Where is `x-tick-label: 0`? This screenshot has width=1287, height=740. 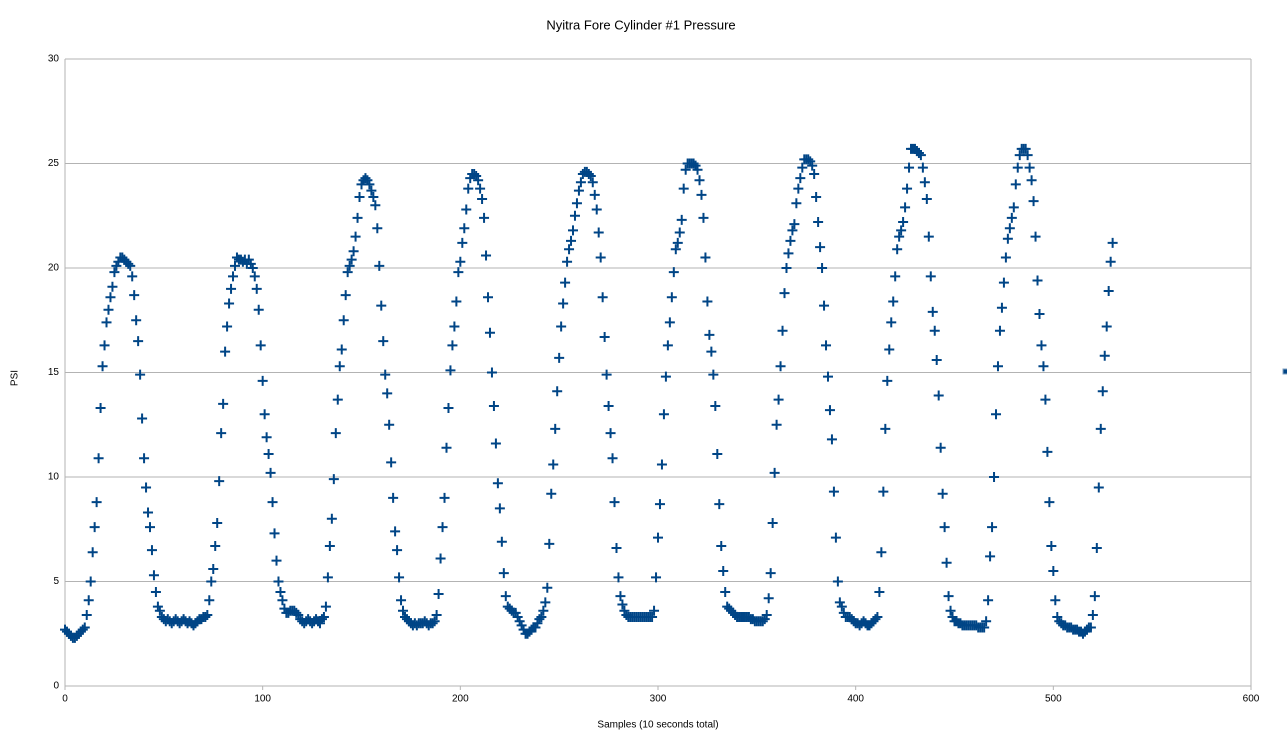 x-tick-label: 0 is located at coordinates (65, 699).